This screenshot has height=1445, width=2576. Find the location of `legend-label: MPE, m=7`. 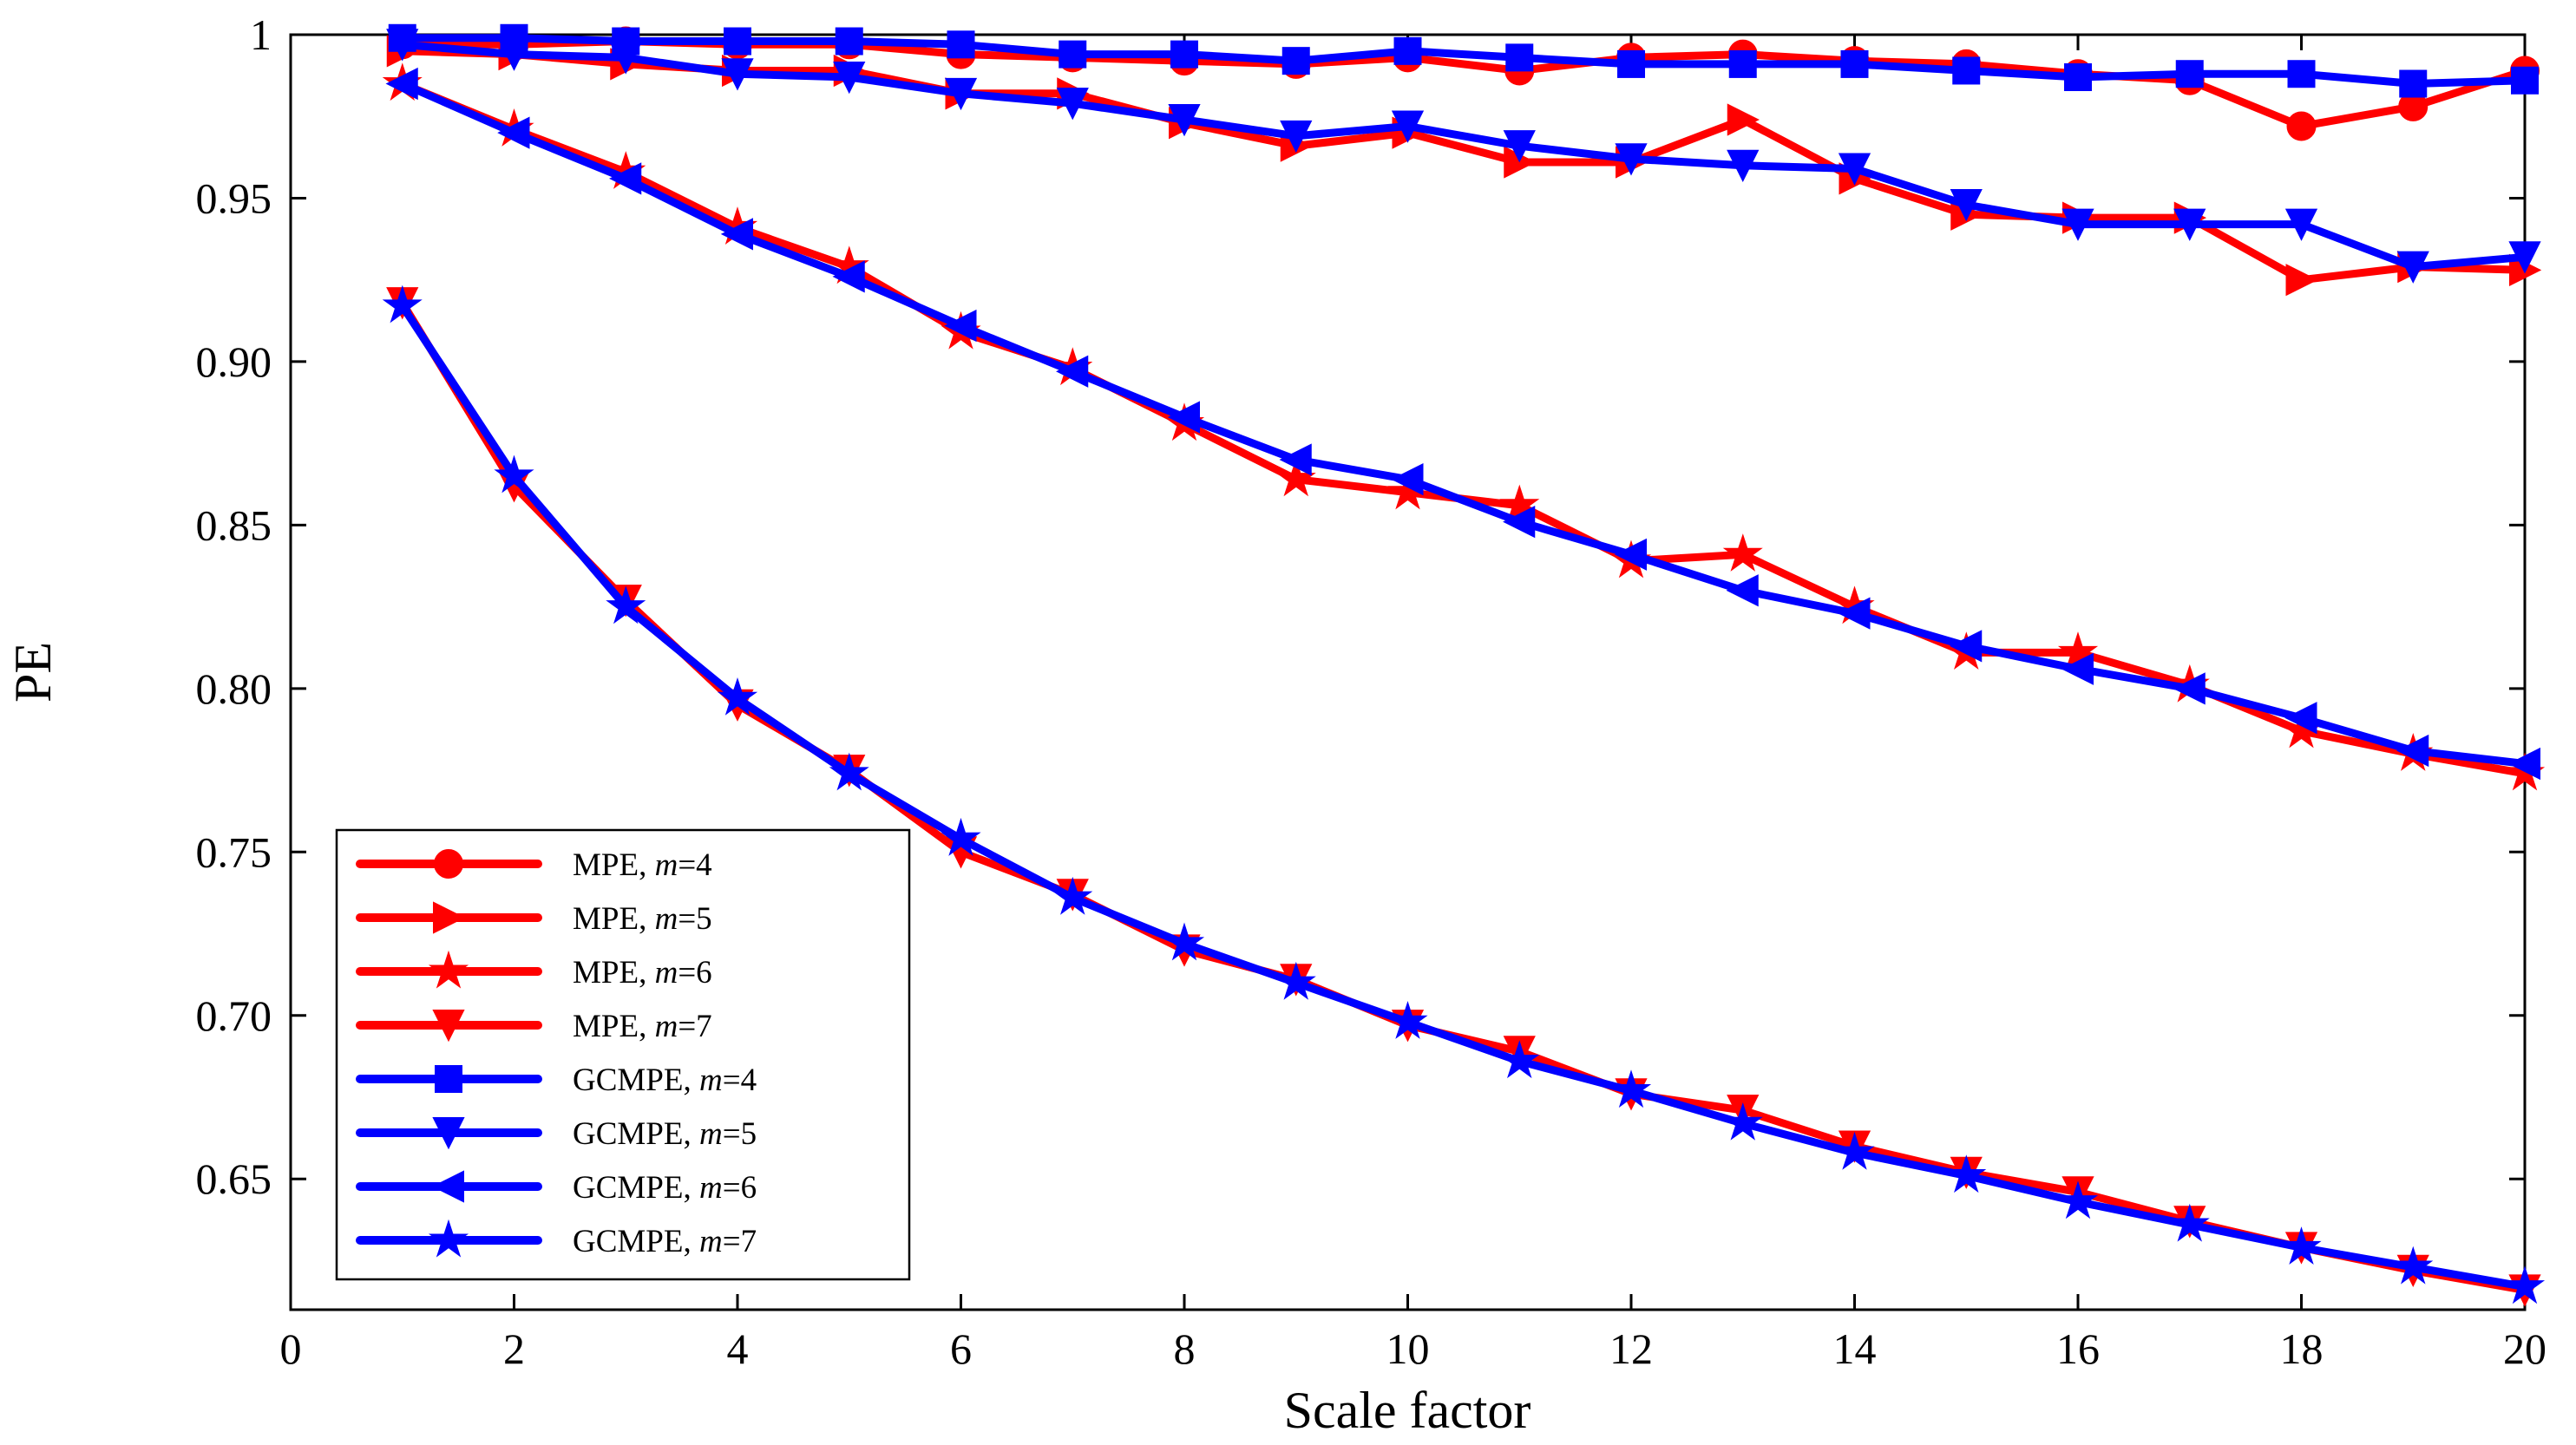

legend-label: MPE, m=7 is located at coordinates (642, 1026).